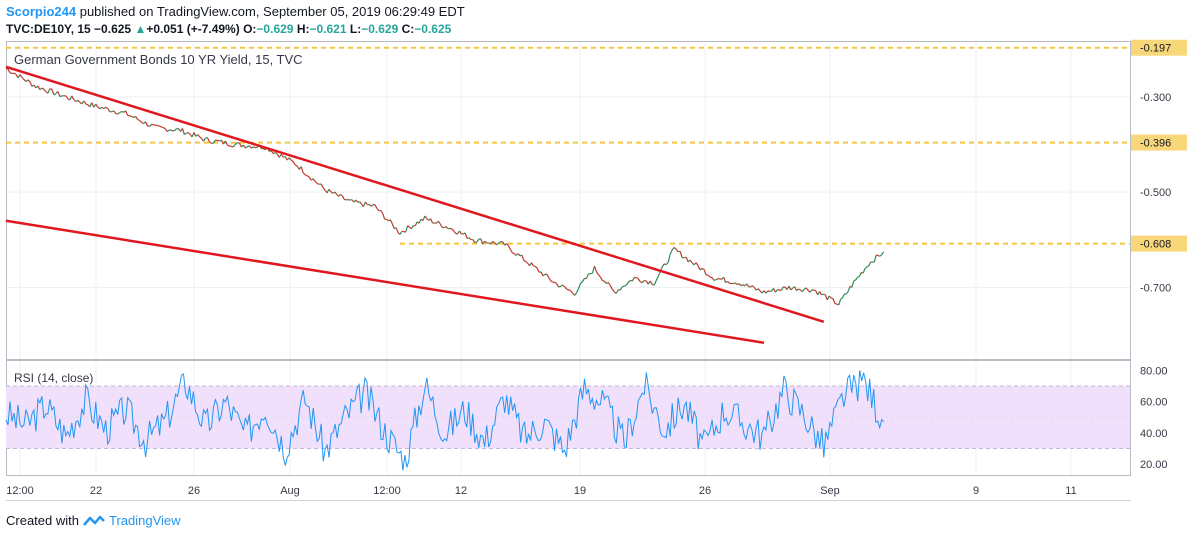  I want to click on x-tick-label: 26, so click(194, 491).